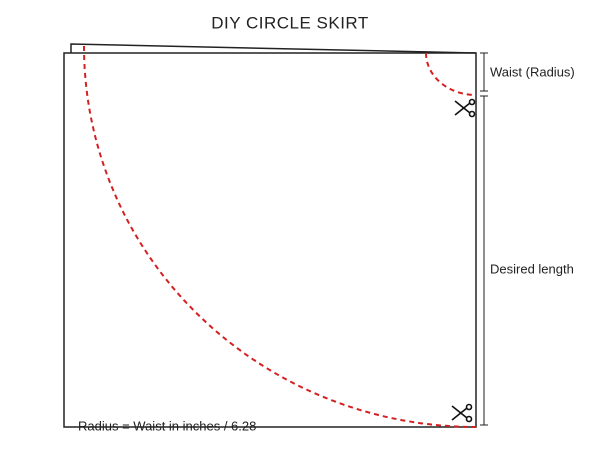 This screenshot has height=453, width=604. Describe the element at coordinates (484, 239) in the screenshot. I see `dimension-lines` at that location.